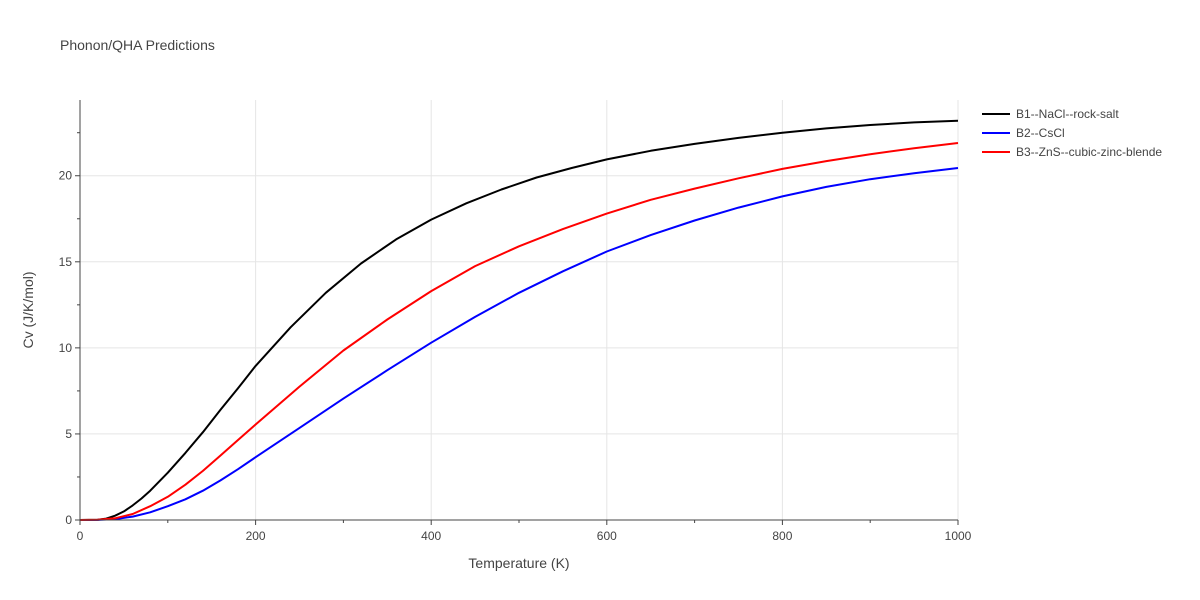 Image resolution: width=1200 pixels, height=600 pixels. Describe the element at coordinates (607, 536) in the screenshot. I see `x-tick-label: 600` at that location.